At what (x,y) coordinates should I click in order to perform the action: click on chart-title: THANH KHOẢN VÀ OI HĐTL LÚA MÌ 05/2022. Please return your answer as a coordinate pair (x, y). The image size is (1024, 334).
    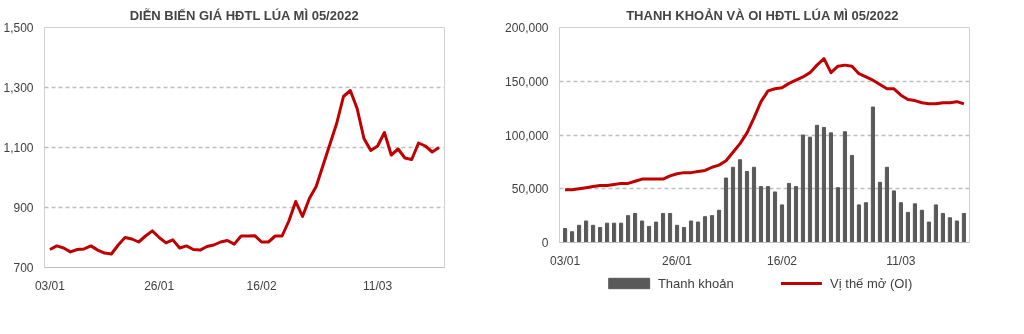
    Looking at the image, I should click on (762, 15).